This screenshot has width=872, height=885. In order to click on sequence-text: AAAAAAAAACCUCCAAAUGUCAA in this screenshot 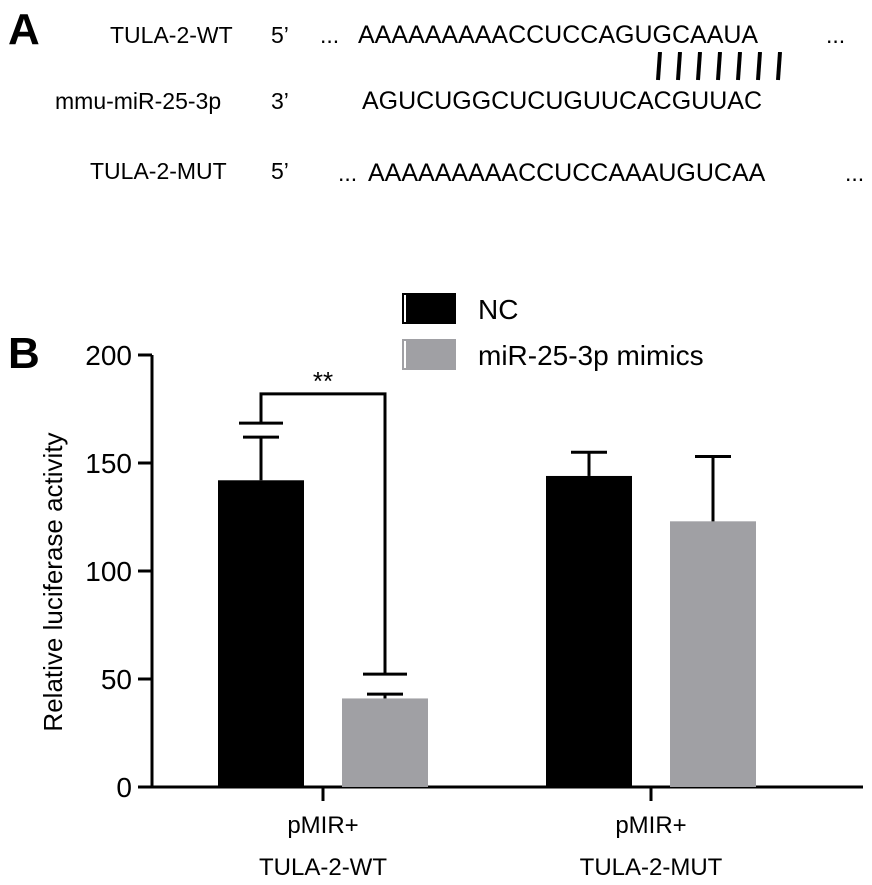, I will do `click(567, 173)`.